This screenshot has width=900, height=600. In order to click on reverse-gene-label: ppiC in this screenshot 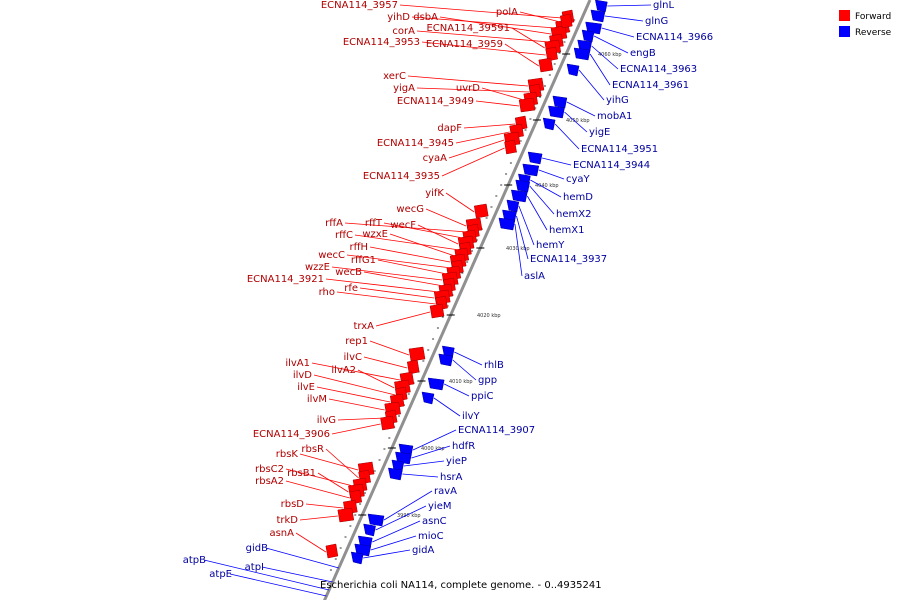, I will do `click(482, 396)`.